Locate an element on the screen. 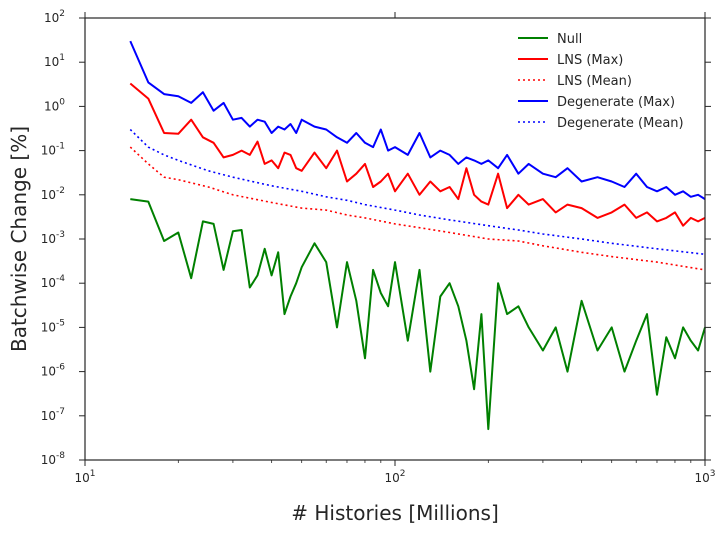  legend-label: Degenerate (Max) is located at coordinates (616, 102).